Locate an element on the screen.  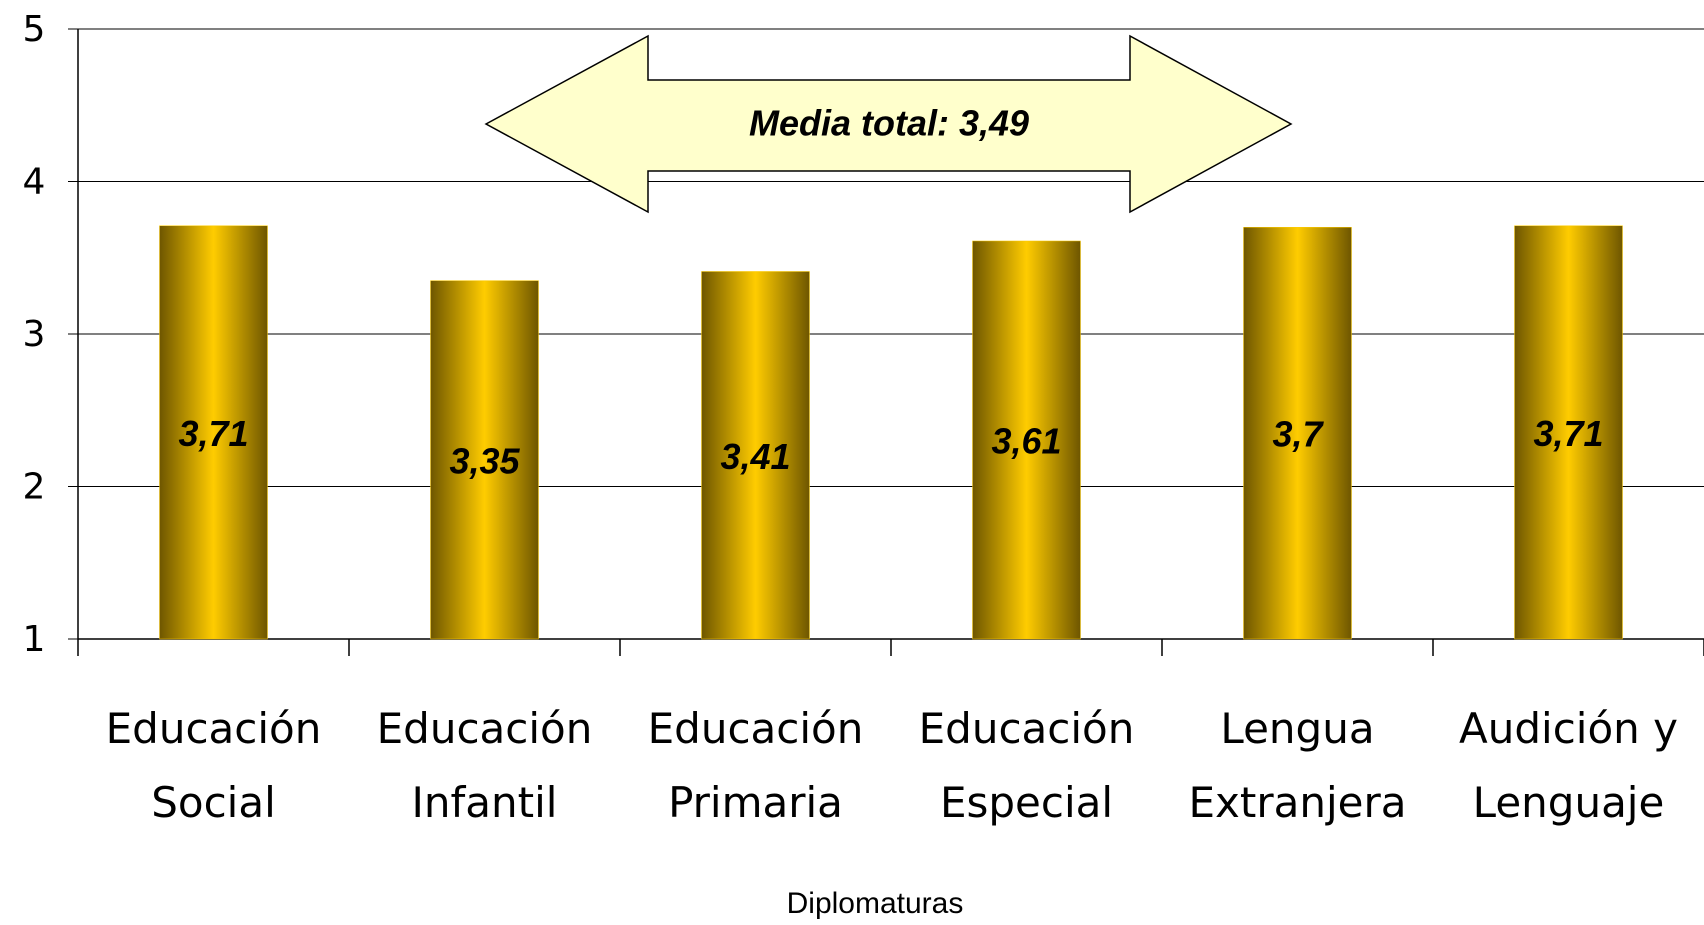
x-tick-label: Lengua Extranjera is located at coordinates (1297, 765).